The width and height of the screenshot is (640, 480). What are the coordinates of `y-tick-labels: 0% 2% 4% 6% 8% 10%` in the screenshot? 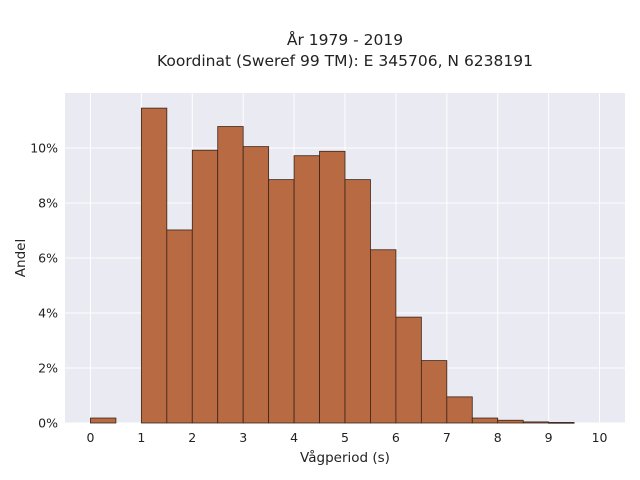 It's located at (44, 286).